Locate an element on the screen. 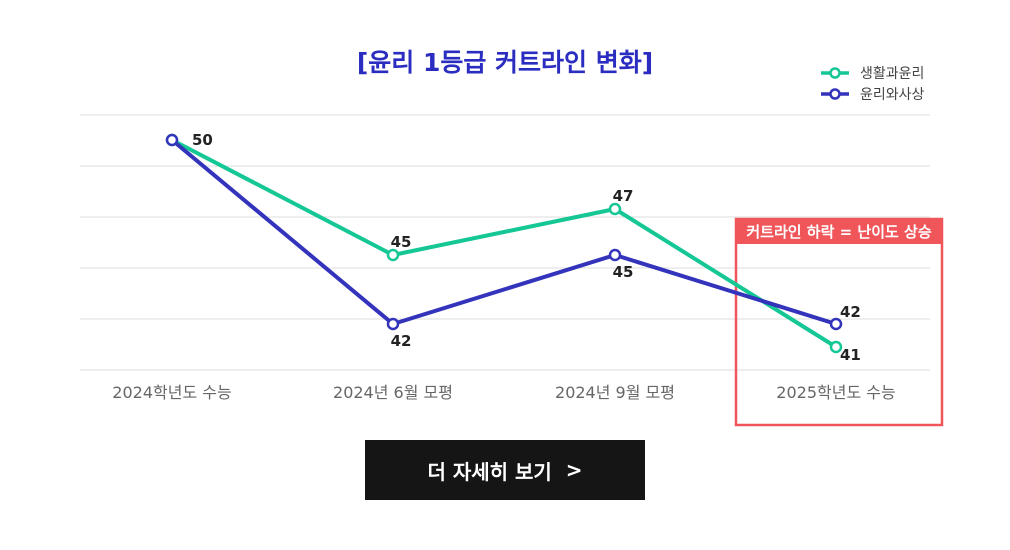  data-label: 47 is located at coordinates (623, 196).